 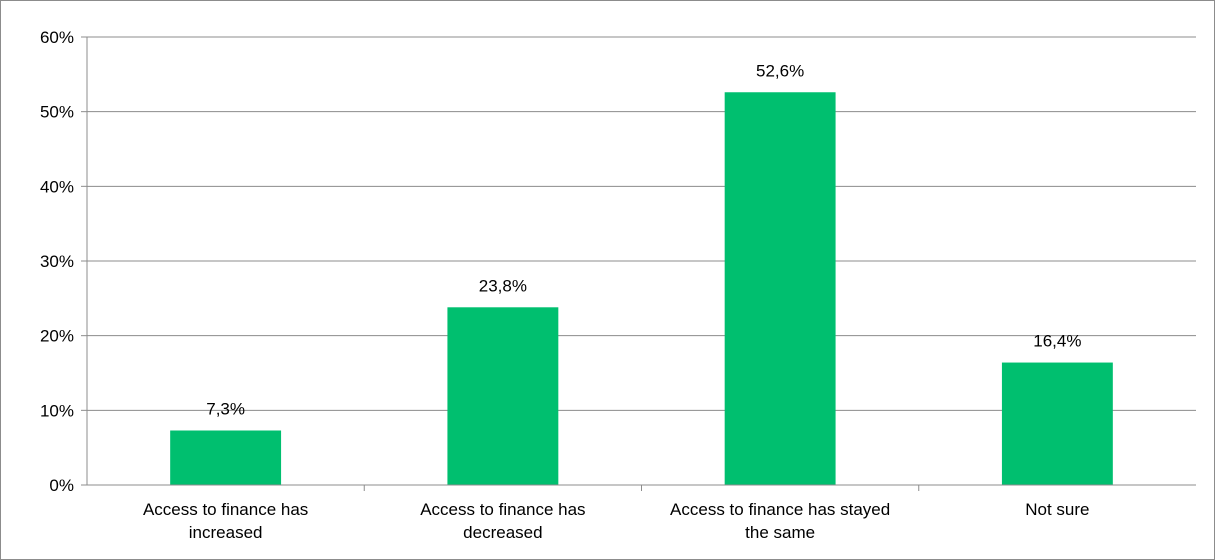 What do you see at coordinates (780, 532) in the screenshot?
I see `x-category-label: the same` at bounding box center [780, 532].